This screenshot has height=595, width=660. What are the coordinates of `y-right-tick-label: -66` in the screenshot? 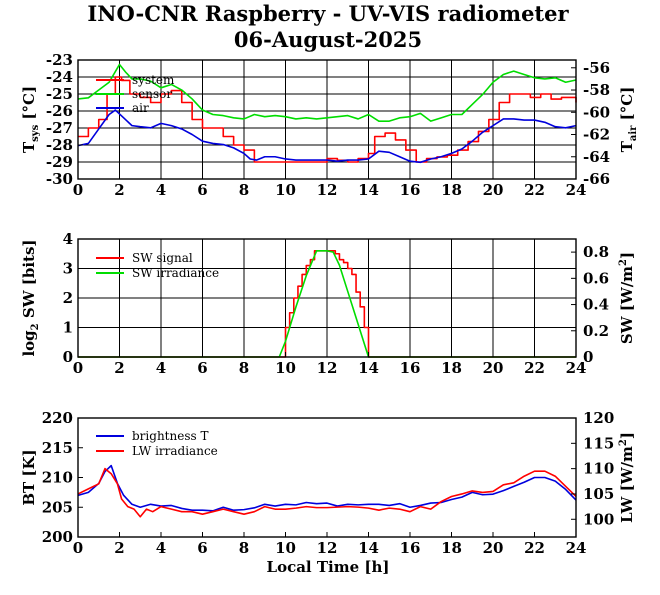 It's located at (596, 179).